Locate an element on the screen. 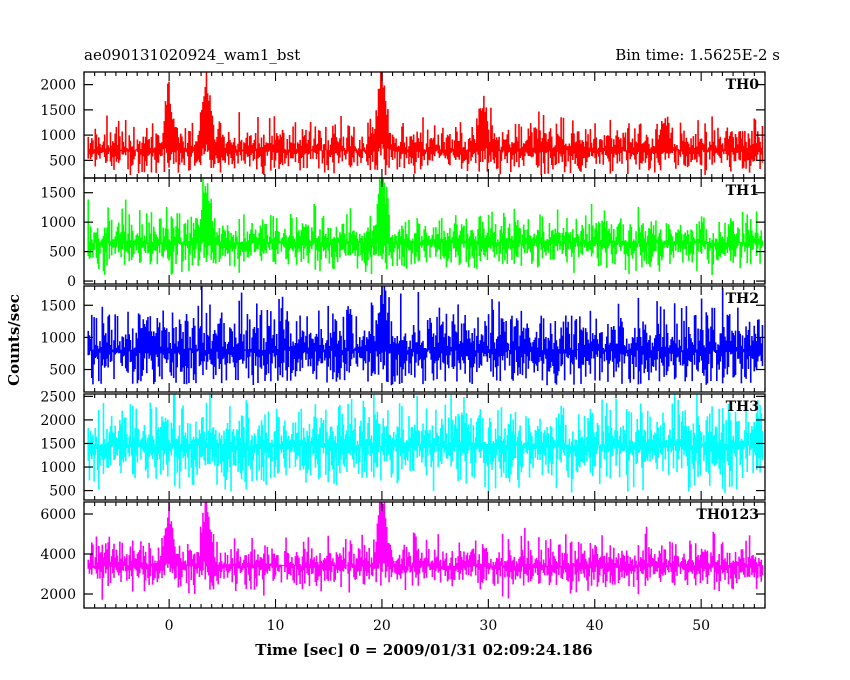  series-th2 is located at coordinates (425, 336).